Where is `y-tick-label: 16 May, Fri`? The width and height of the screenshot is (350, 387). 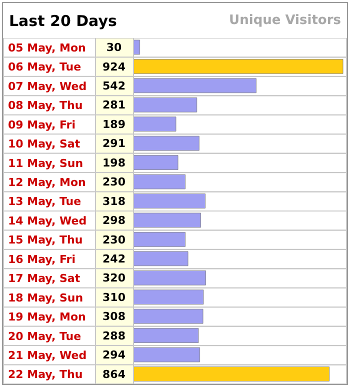 y-tick-label: 16 May, Fri is located at coordinates (42, 259).